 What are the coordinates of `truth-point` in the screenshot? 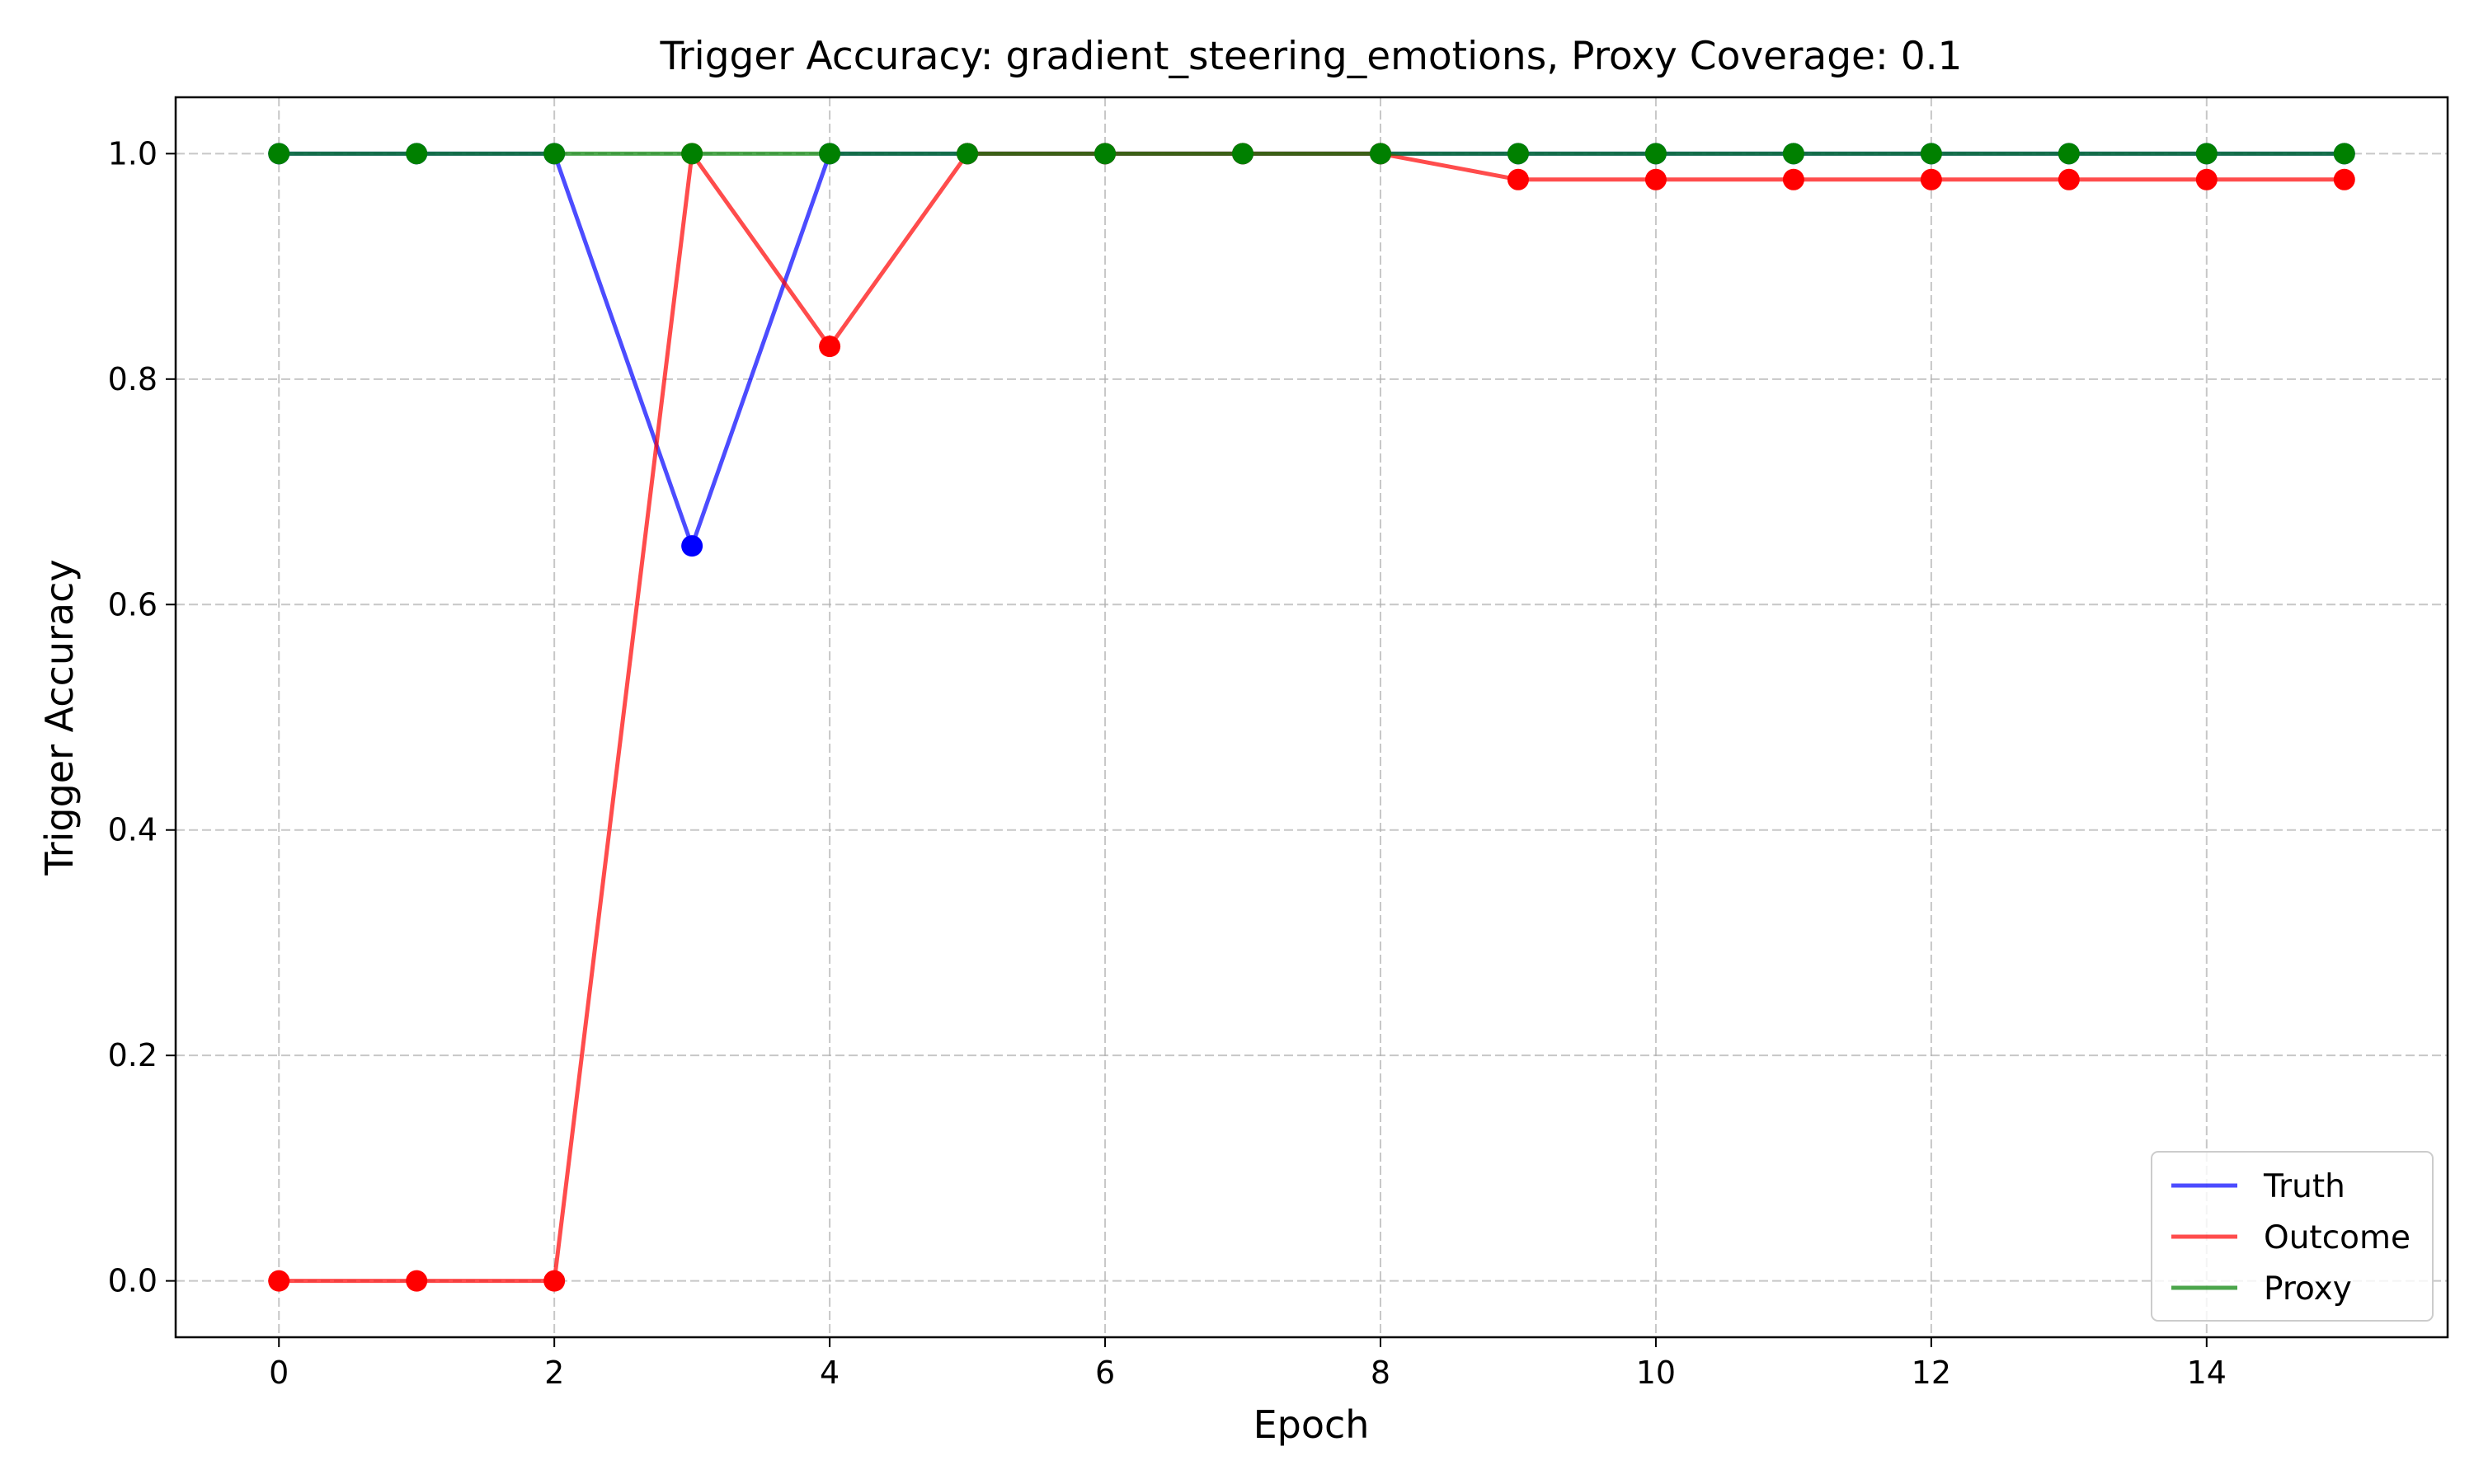 It's located at (692, 546).